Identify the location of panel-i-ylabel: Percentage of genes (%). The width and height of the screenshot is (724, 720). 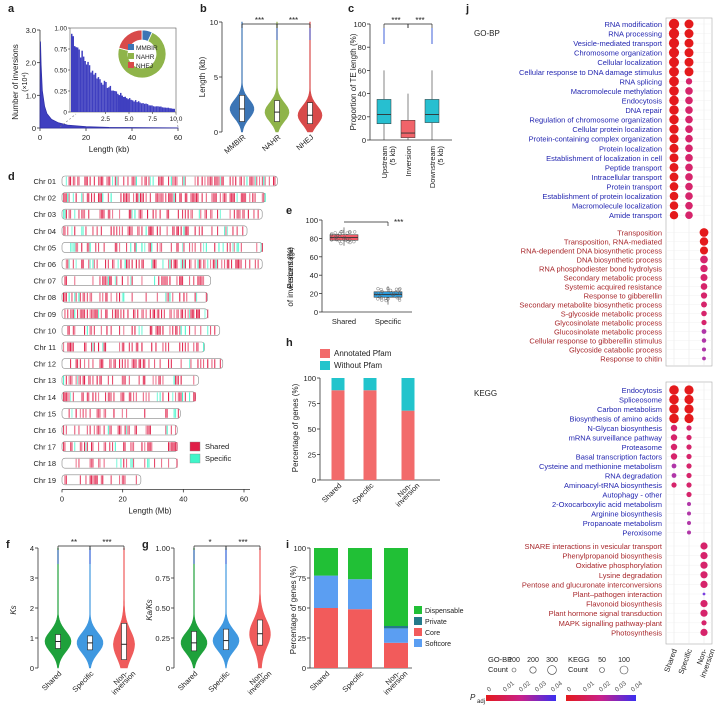
(293, 609).